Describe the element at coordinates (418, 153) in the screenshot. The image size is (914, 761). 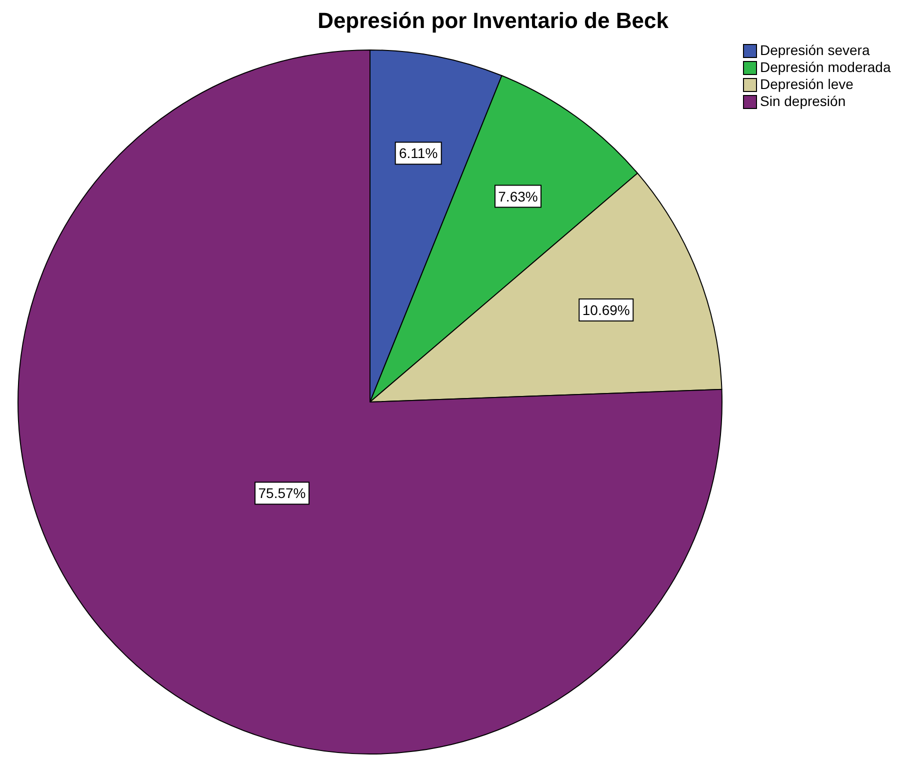
I see `data-label: 6.11%` at that location.